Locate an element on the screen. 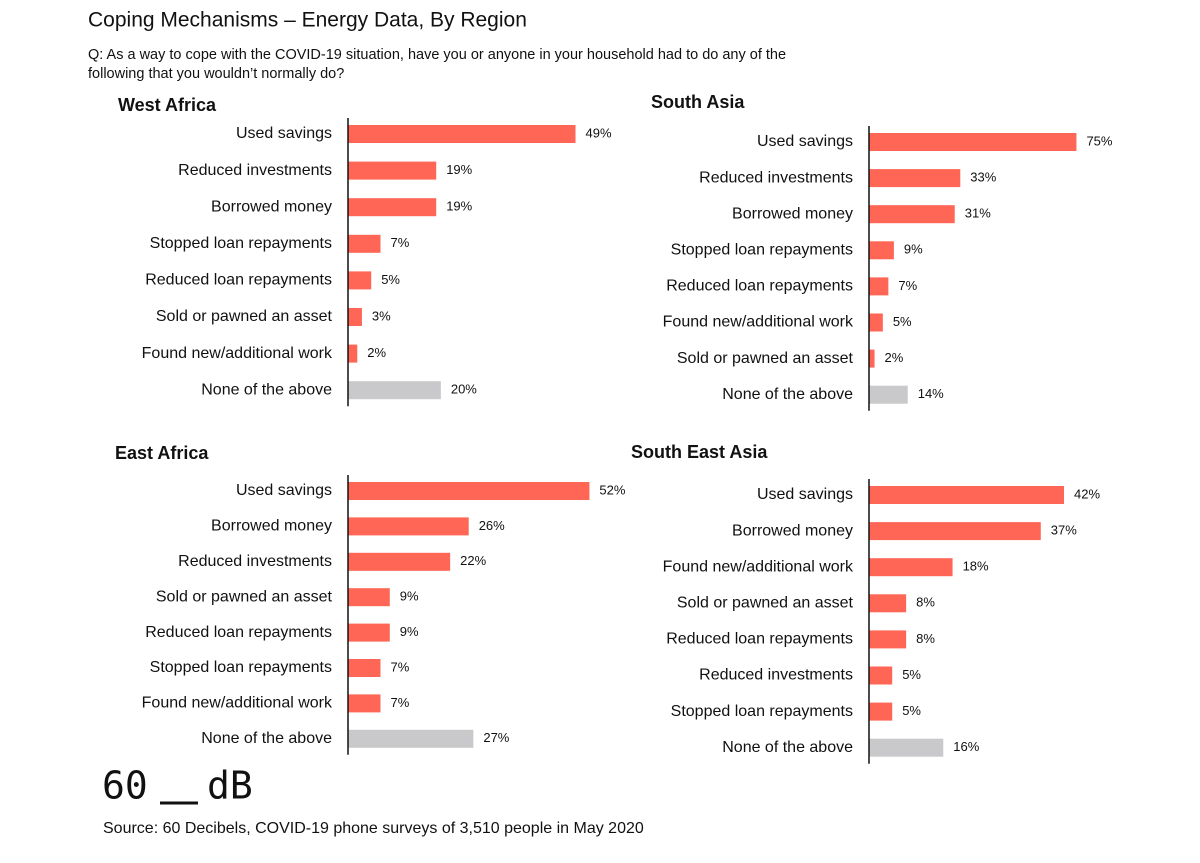 Image resolution: width=1200 pixels, height=863 pixels. value-label: 8% is located at coordinates (925, 638).